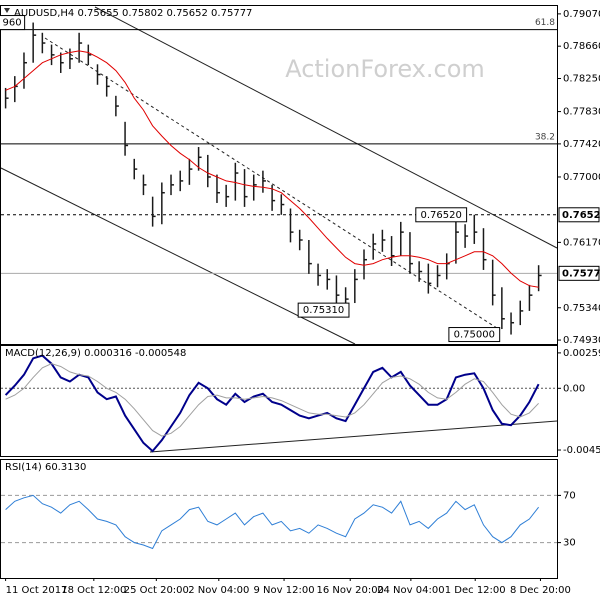  Describe the element at coordinates (545, 137) in the screenshot. I see `fib-label: 38.2` at that location.